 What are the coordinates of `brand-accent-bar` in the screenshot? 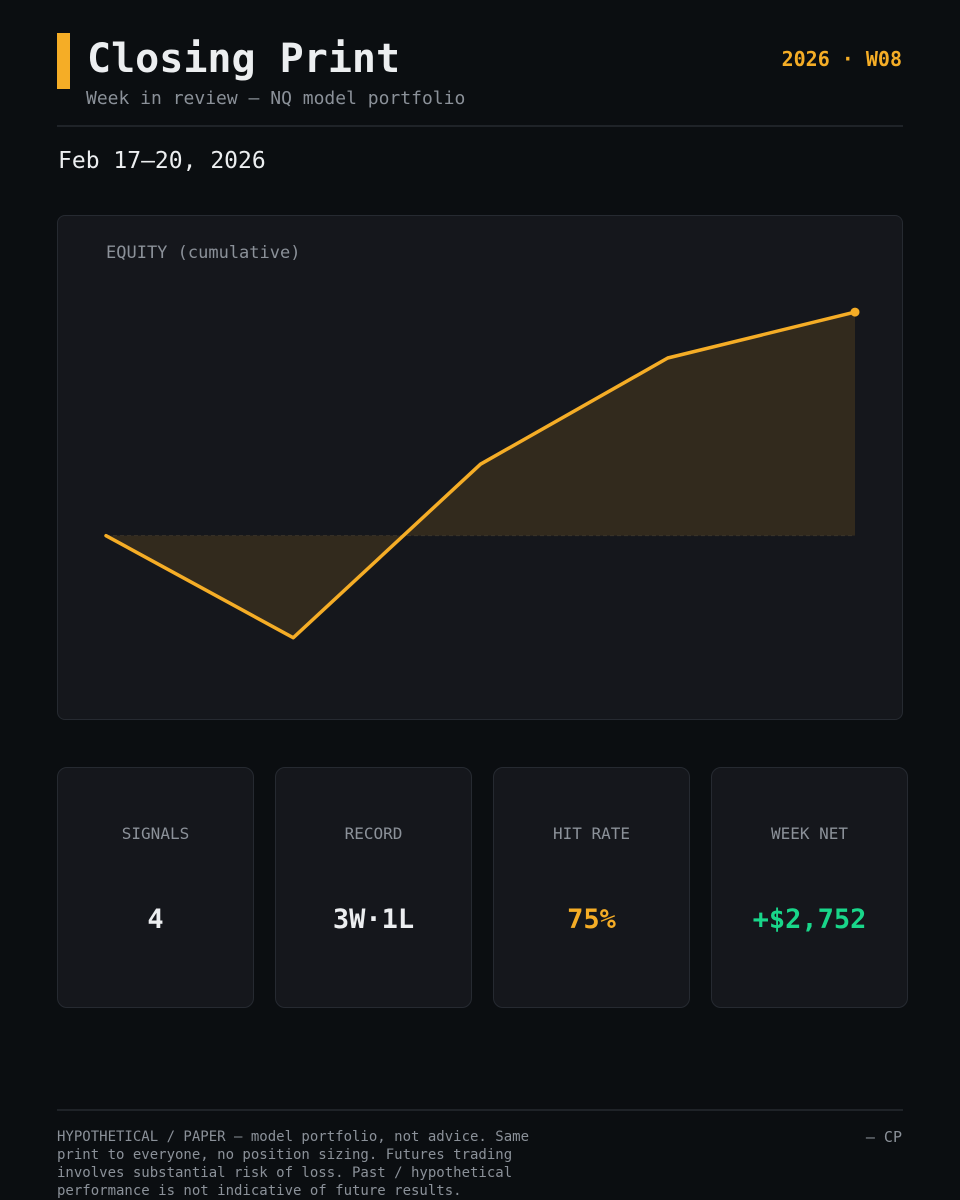 It's located at (63, 61).